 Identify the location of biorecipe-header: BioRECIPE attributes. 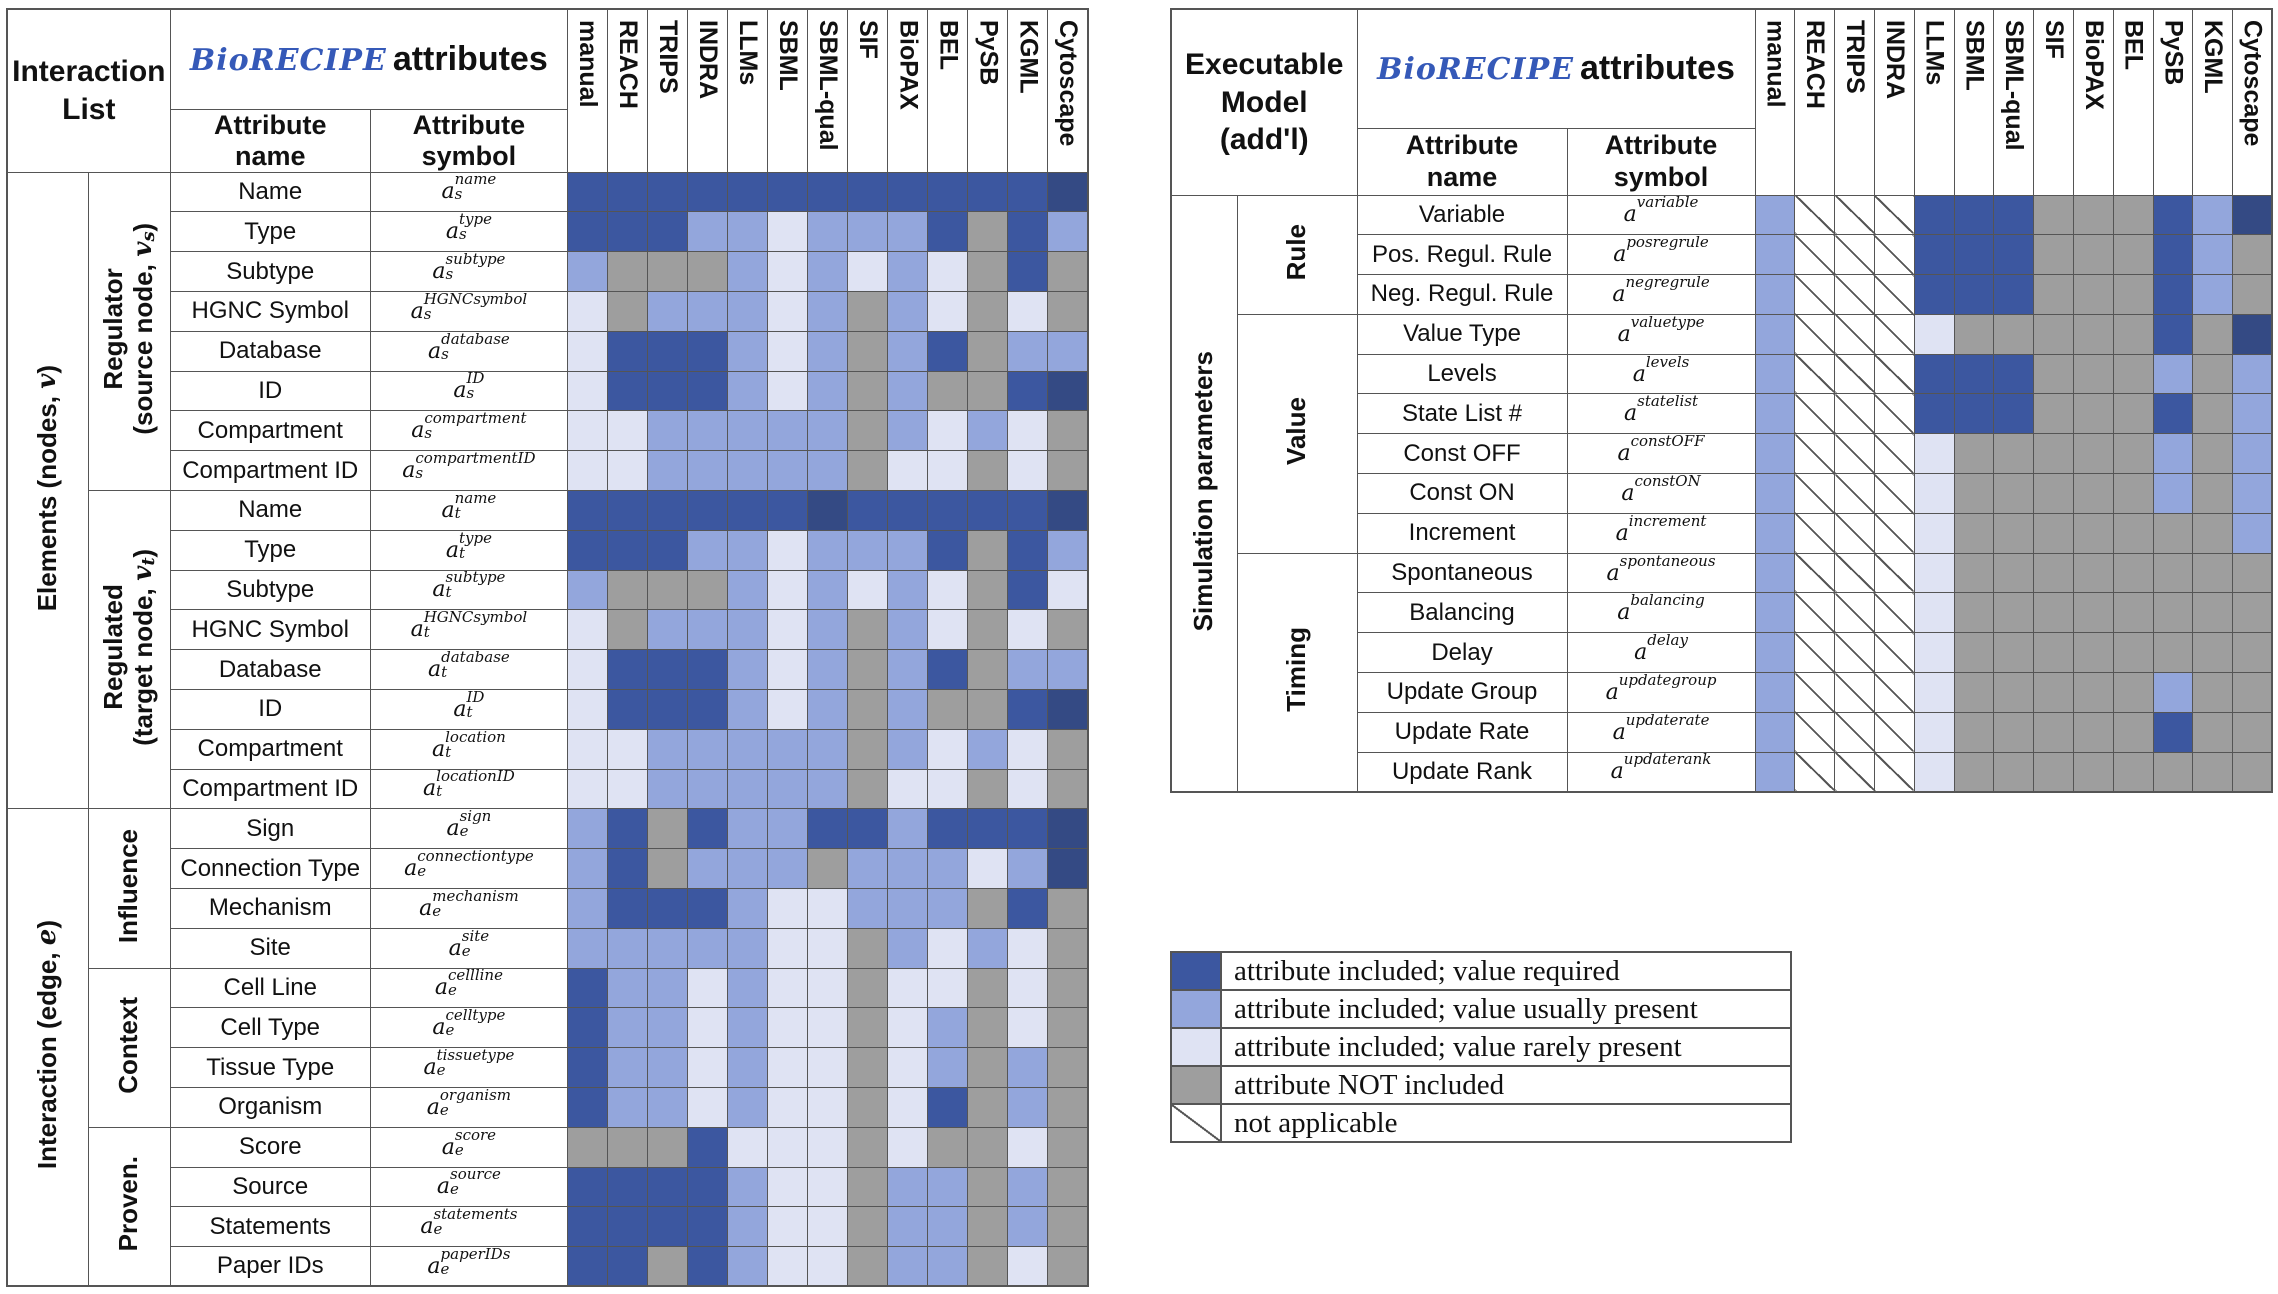
(1556, 68).